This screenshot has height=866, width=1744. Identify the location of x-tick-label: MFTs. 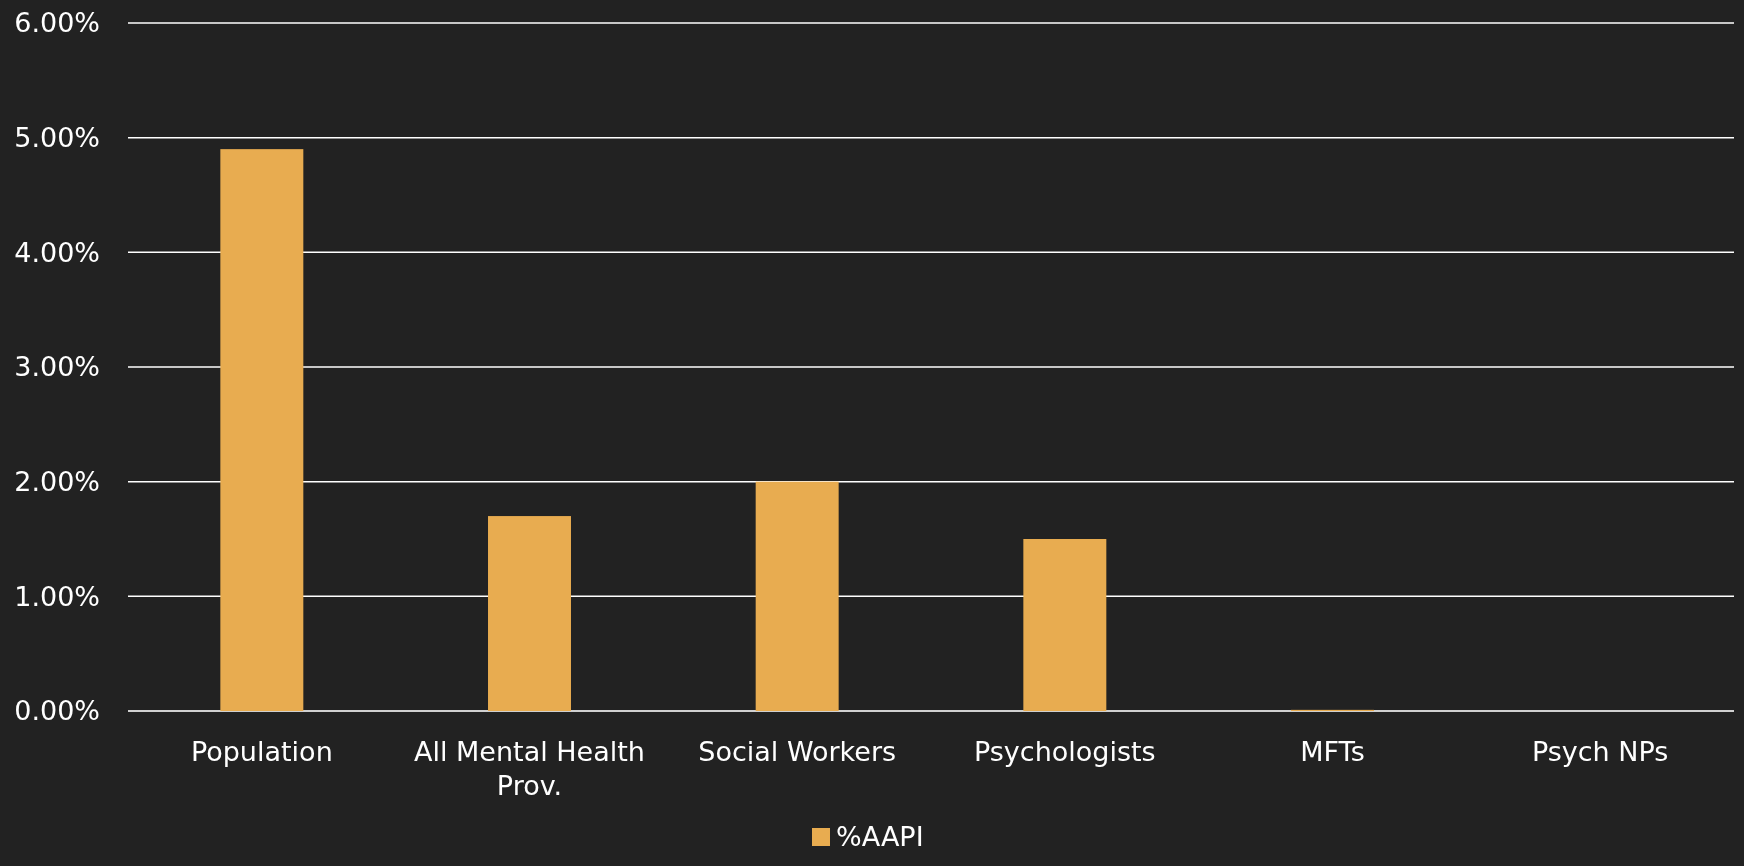
(1332, 751).